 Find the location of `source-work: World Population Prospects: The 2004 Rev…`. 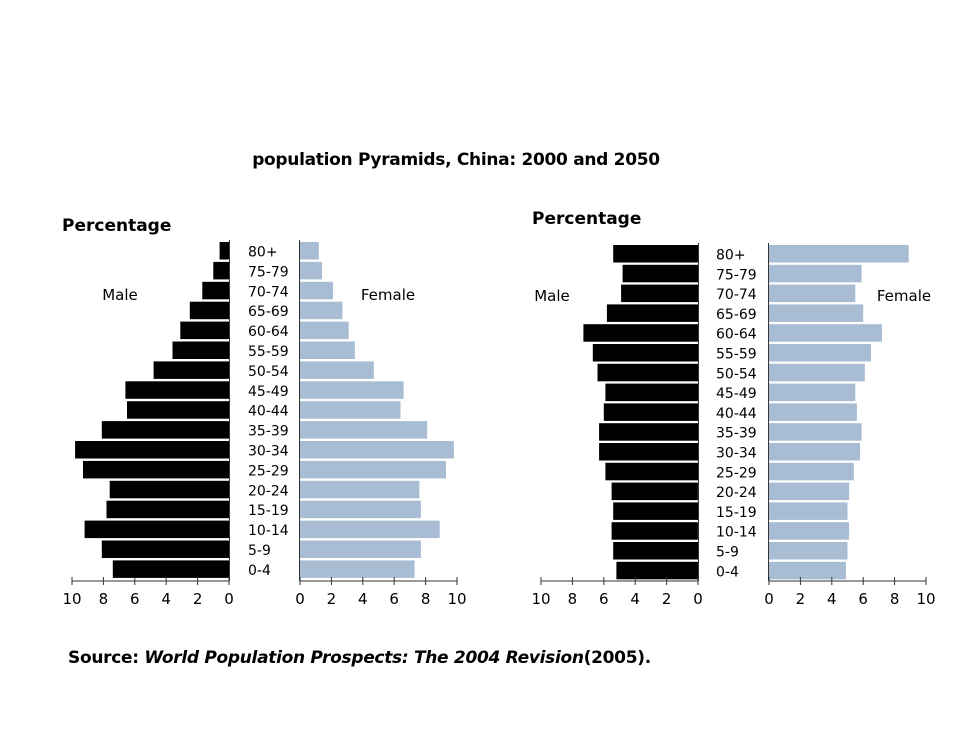

source-work: World Population Prospects: The 2004 Rev… is located at coordinates (364, 658).